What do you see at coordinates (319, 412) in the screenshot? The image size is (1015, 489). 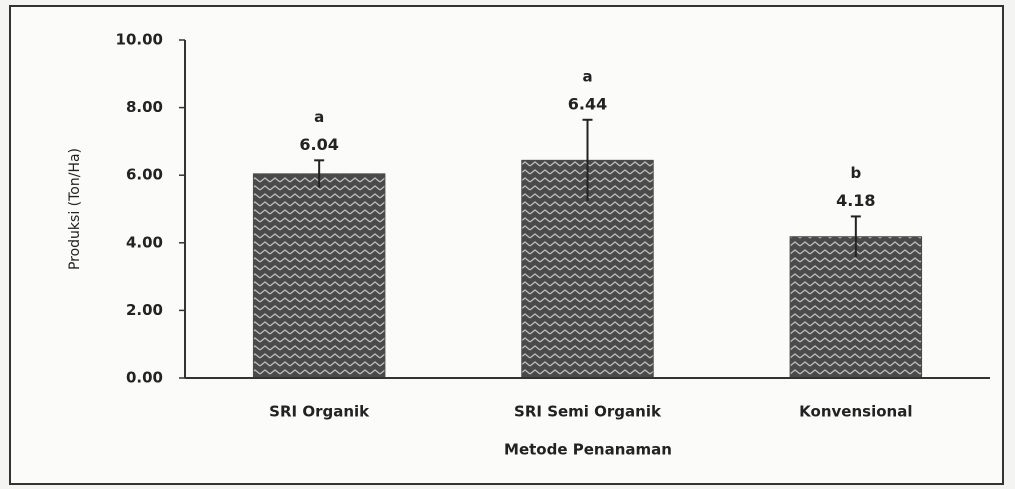 I see `x-tick-label: SRI Organik` at bounding box center [319, 412].